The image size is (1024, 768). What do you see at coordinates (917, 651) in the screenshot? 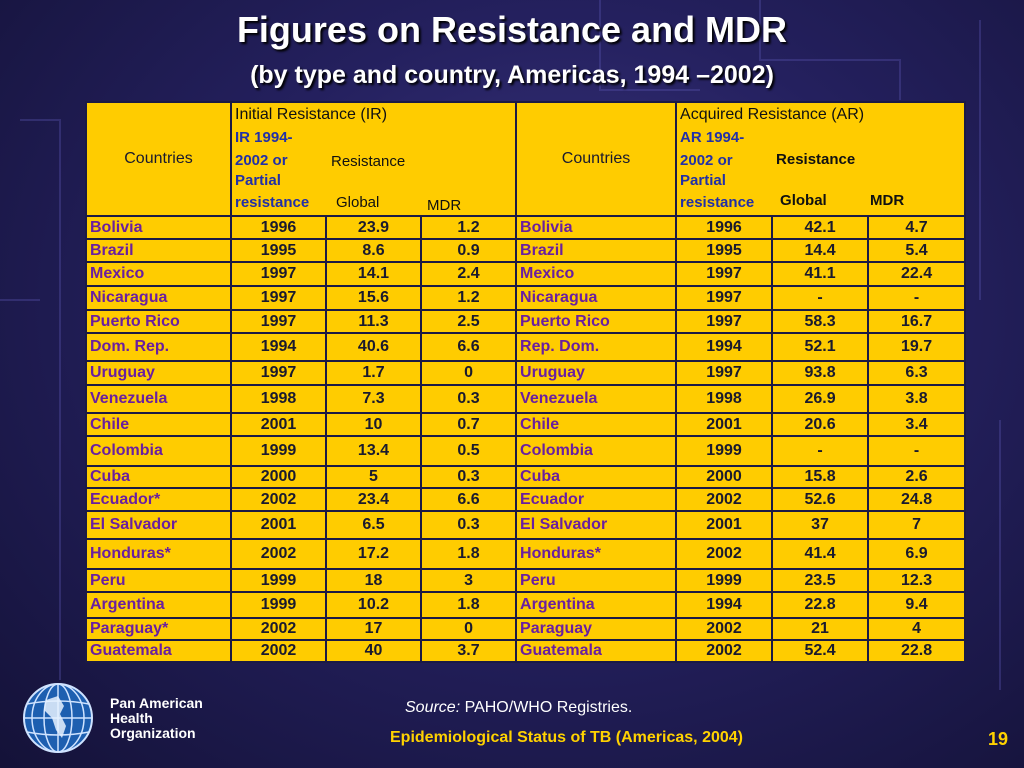
I see `acquired-mdr-cell: 22.8` at bounding box center [917, 651].